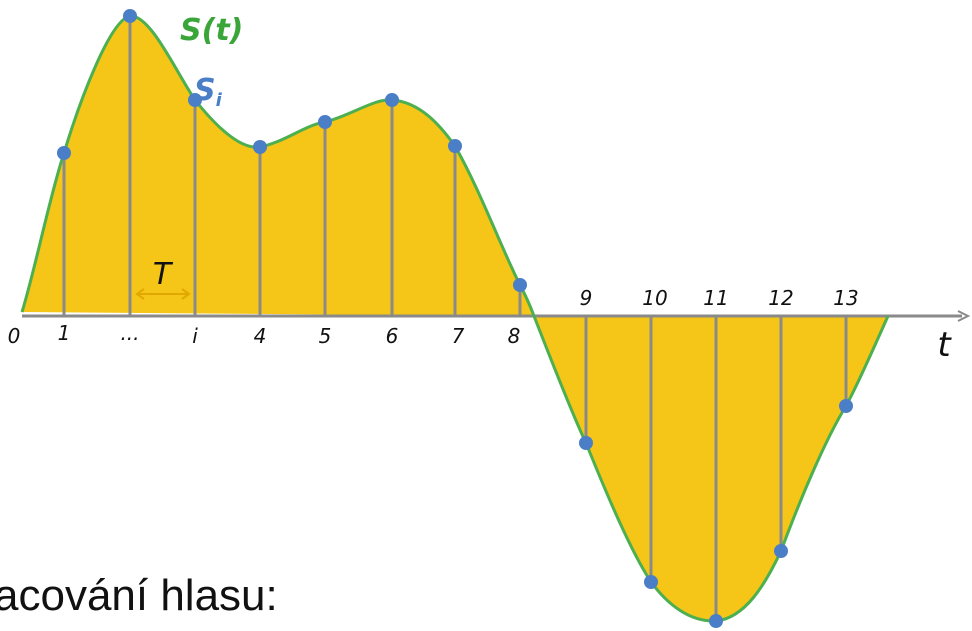  What do you see at coordinates (392, 336) in the screenshot?
I see `tick-6: 6` at bounding box center [392, 336].